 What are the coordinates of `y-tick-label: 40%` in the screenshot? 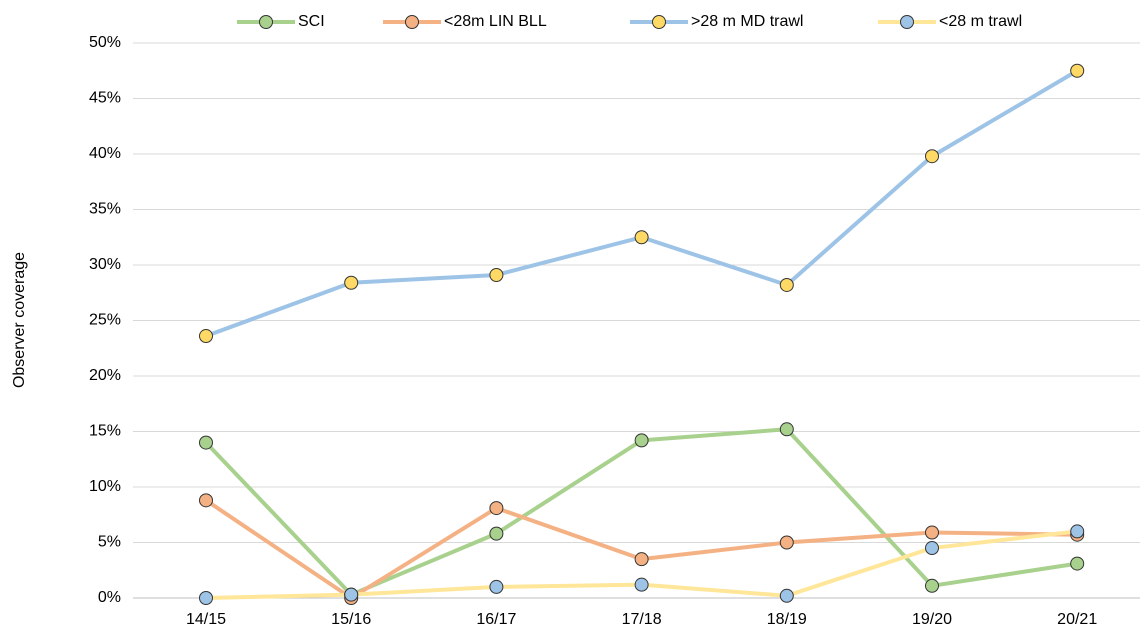 It's located at (105, 153).